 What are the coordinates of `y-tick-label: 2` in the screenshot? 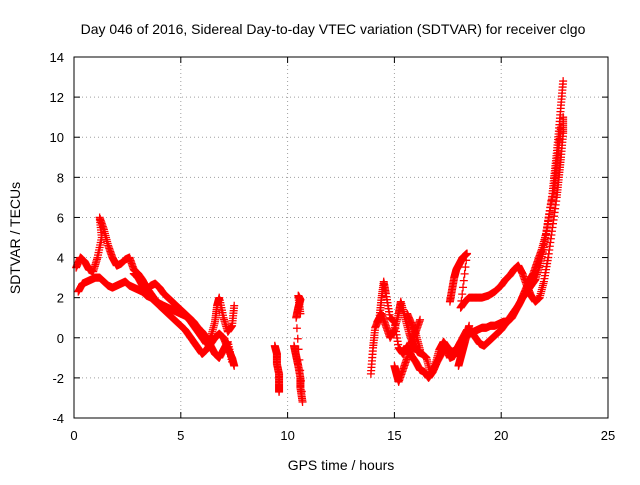 It's located at (60, 298).